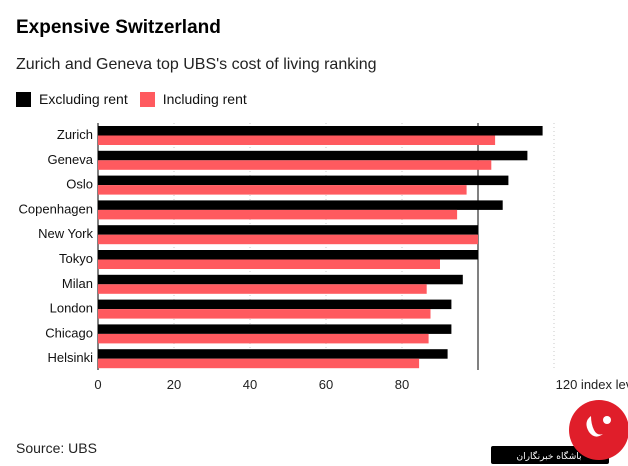 Image resolution: width=628 pixels, height=466 pixels. Describe the element at coordinates (71, 308) in the screenshot. I see `category-label-london: London` at that location.